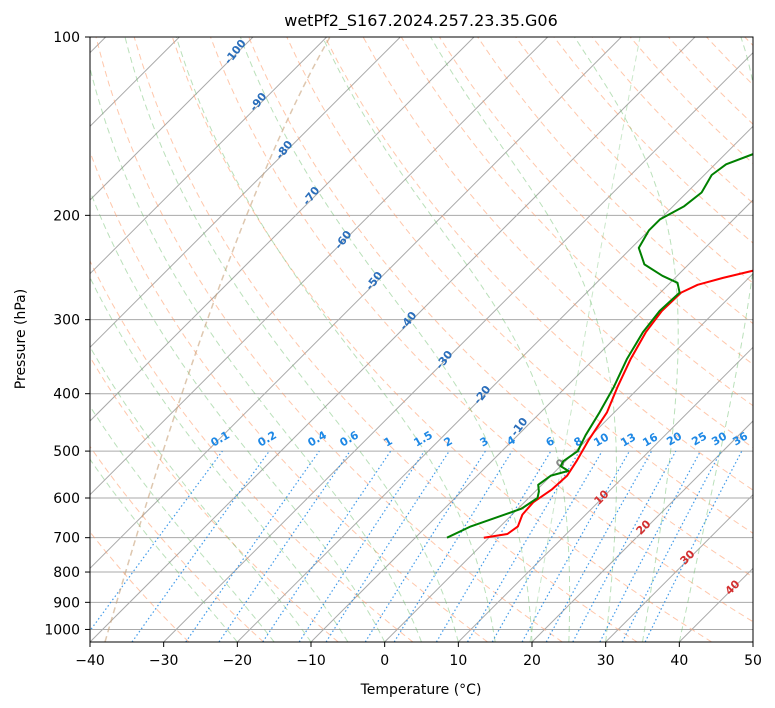 The image size is (775, 708). Describe the element at coordinates (444, 360) in the screenshot. I see `dry-adiabat-label: -30` at that location.